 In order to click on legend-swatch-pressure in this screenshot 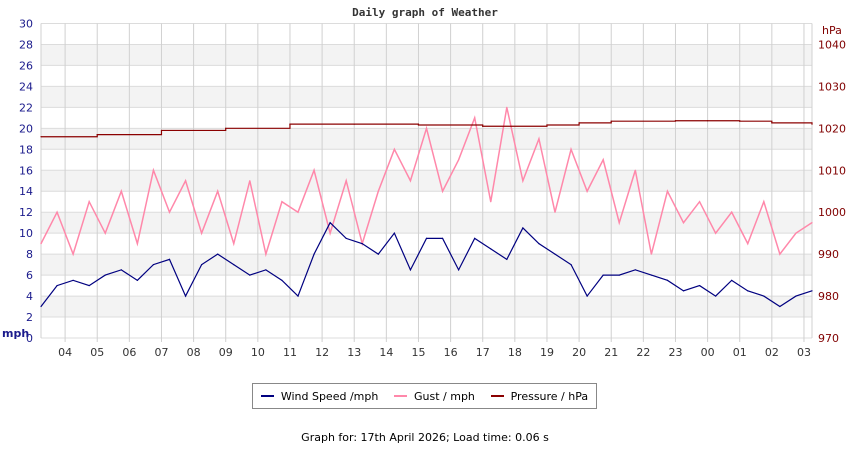, I will do `click(497, 396)`.